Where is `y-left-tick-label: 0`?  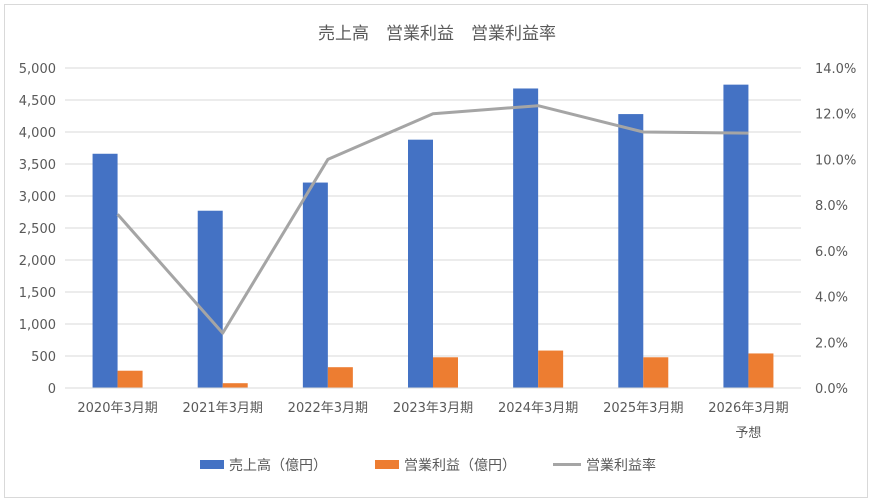 y-left-tick-label: 0 is located at coordinates (52, 389).